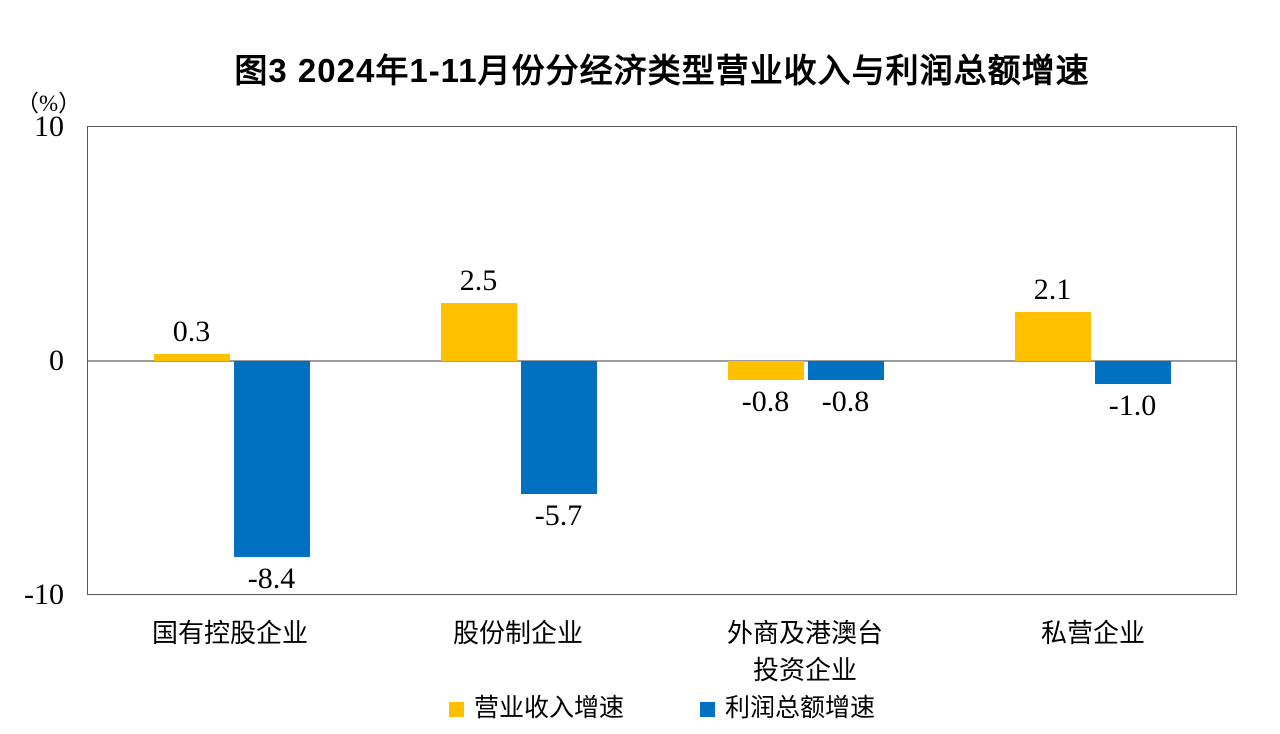 This screenshot has height=734, width=1280. What do you see at coordinates (478, 280) in the screenshot?
I see `bar-value-label-revenue-1: 2.5` at bounding box center [478, 280].